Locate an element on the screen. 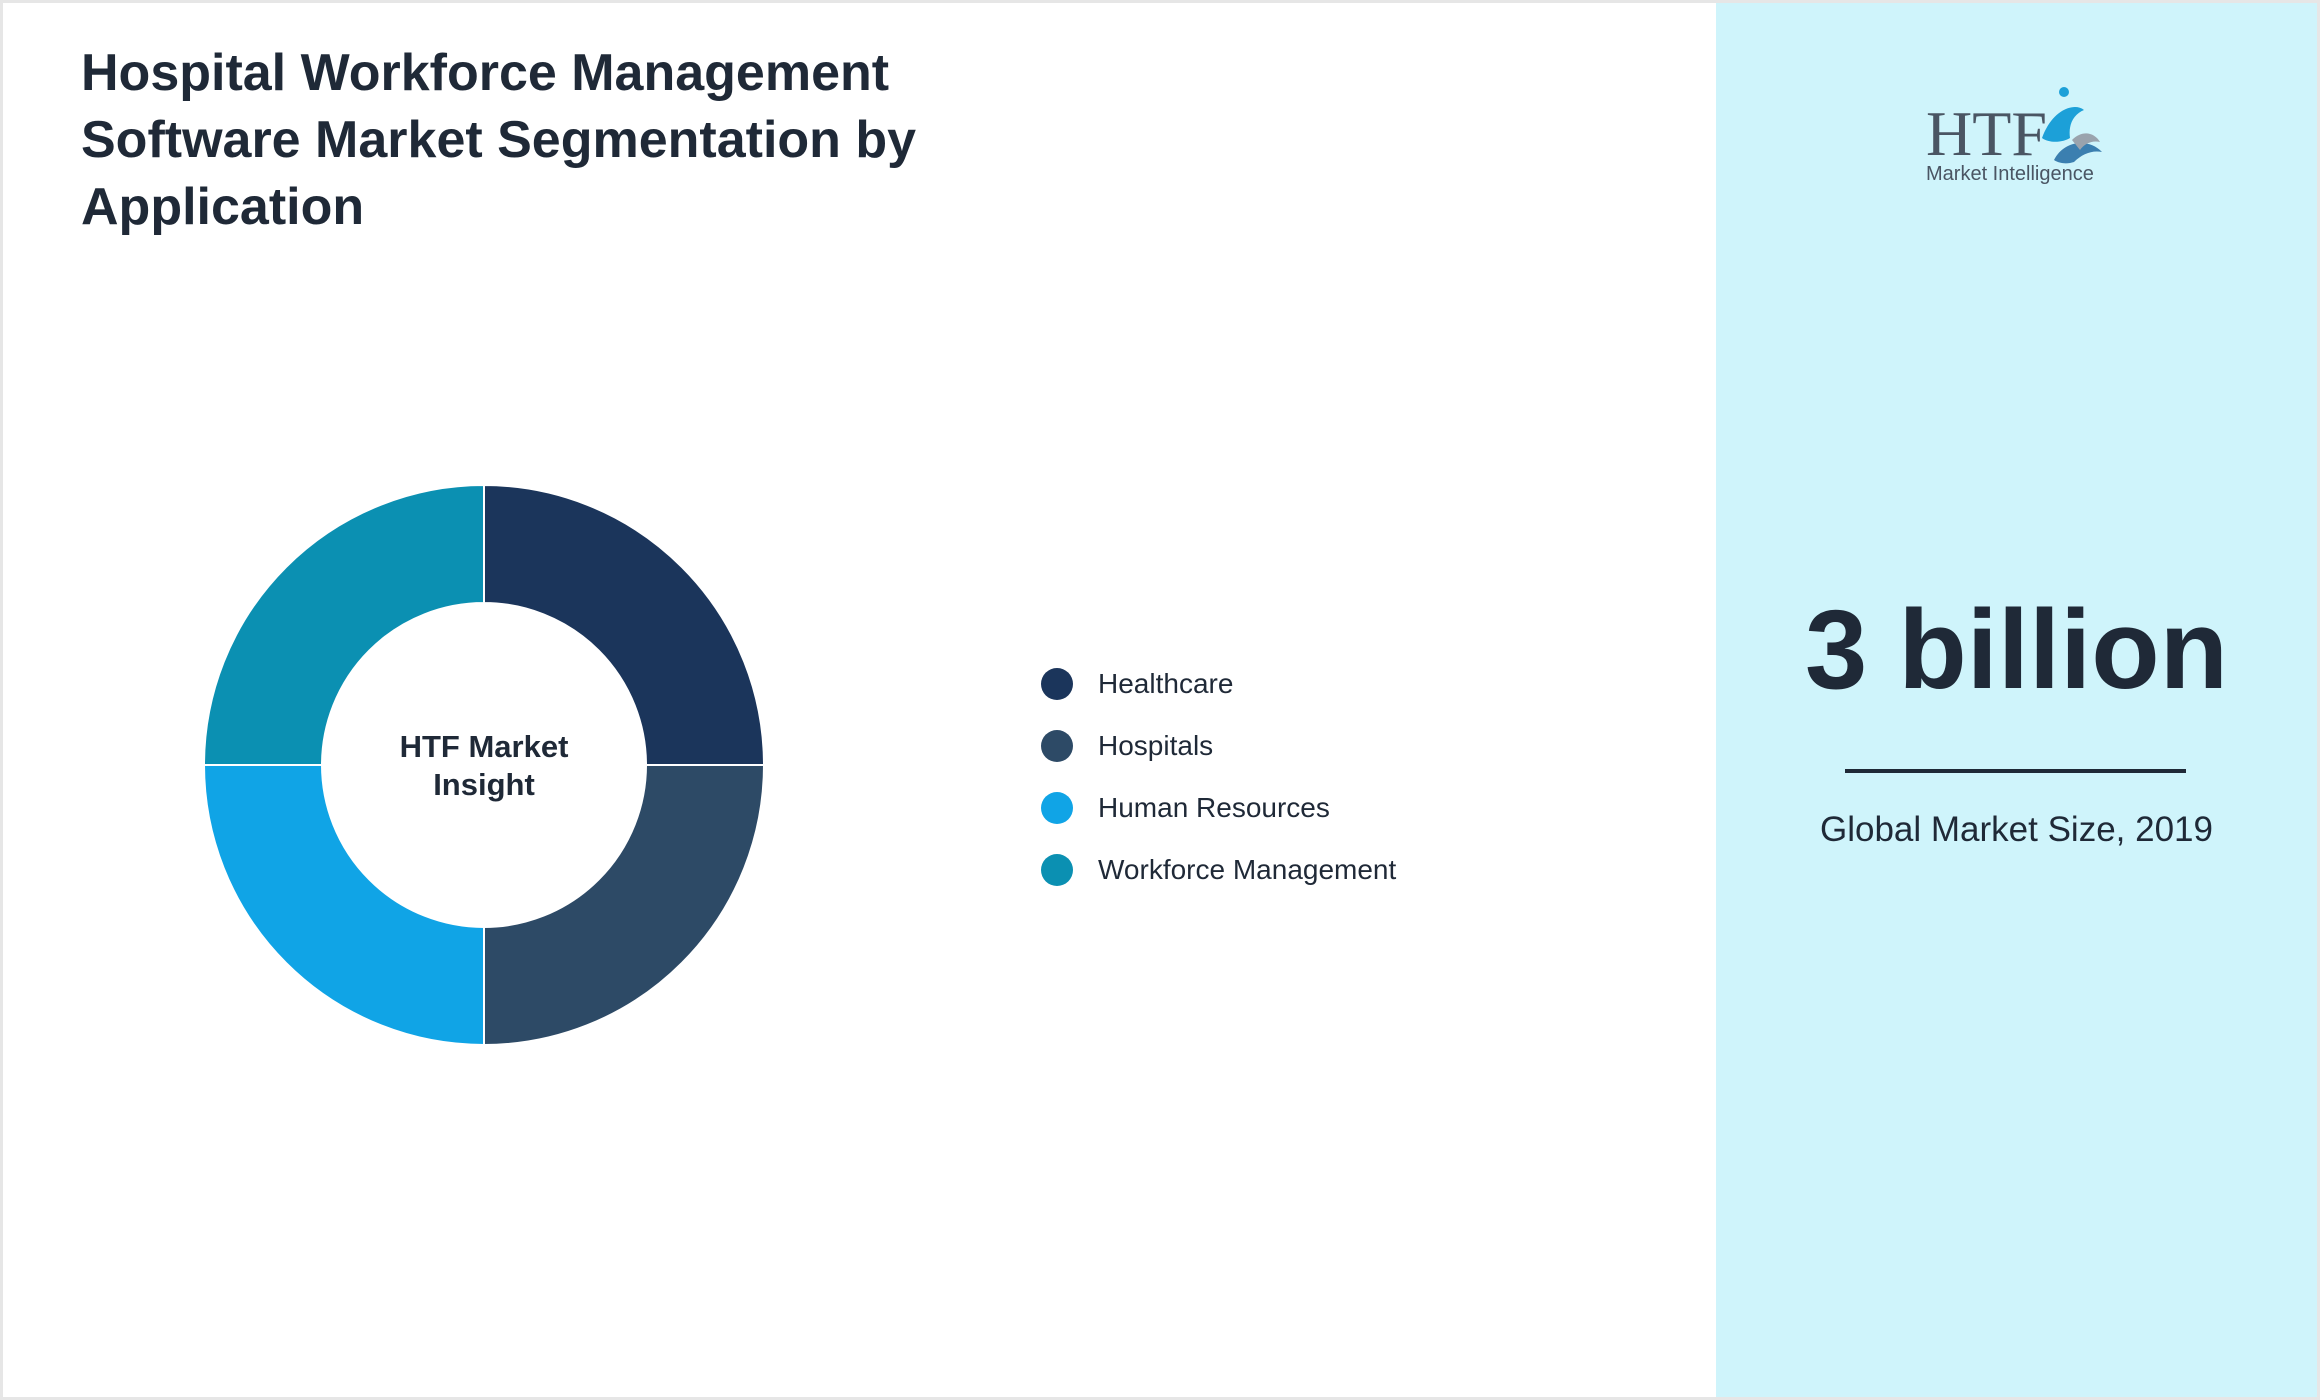  donut-slice-workforce-management is located at coordinates (343, 624).